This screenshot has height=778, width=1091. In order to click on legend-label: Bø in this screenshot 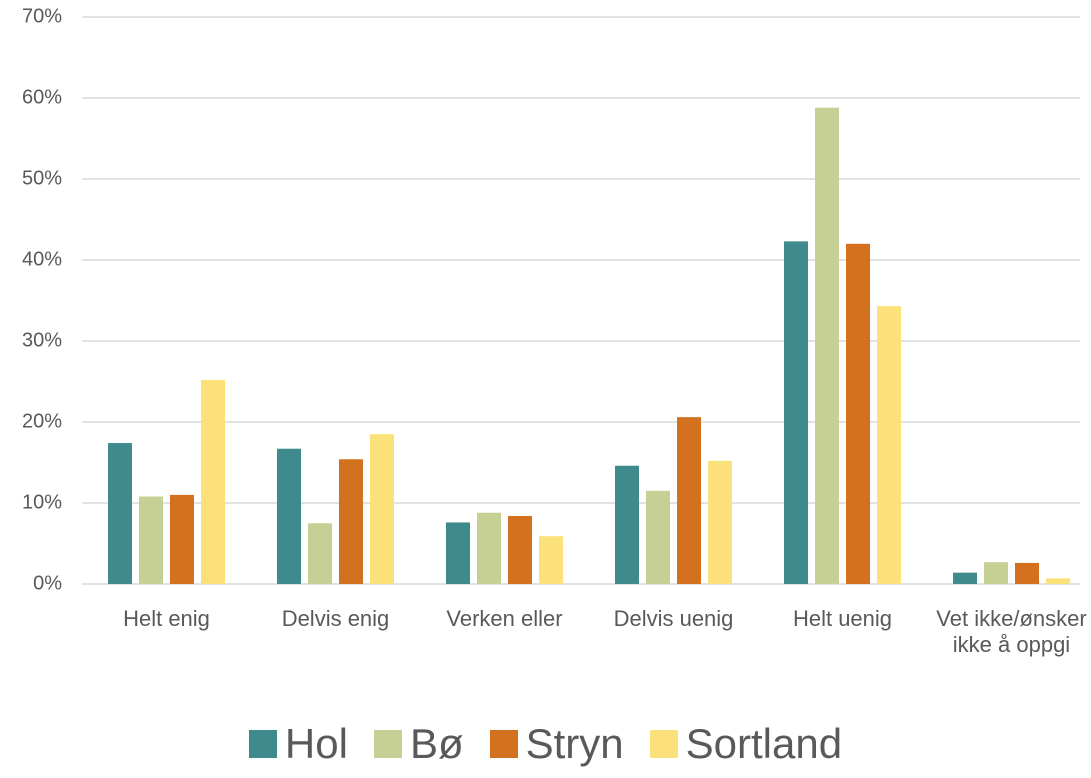, I will do `click(436, 743)`.